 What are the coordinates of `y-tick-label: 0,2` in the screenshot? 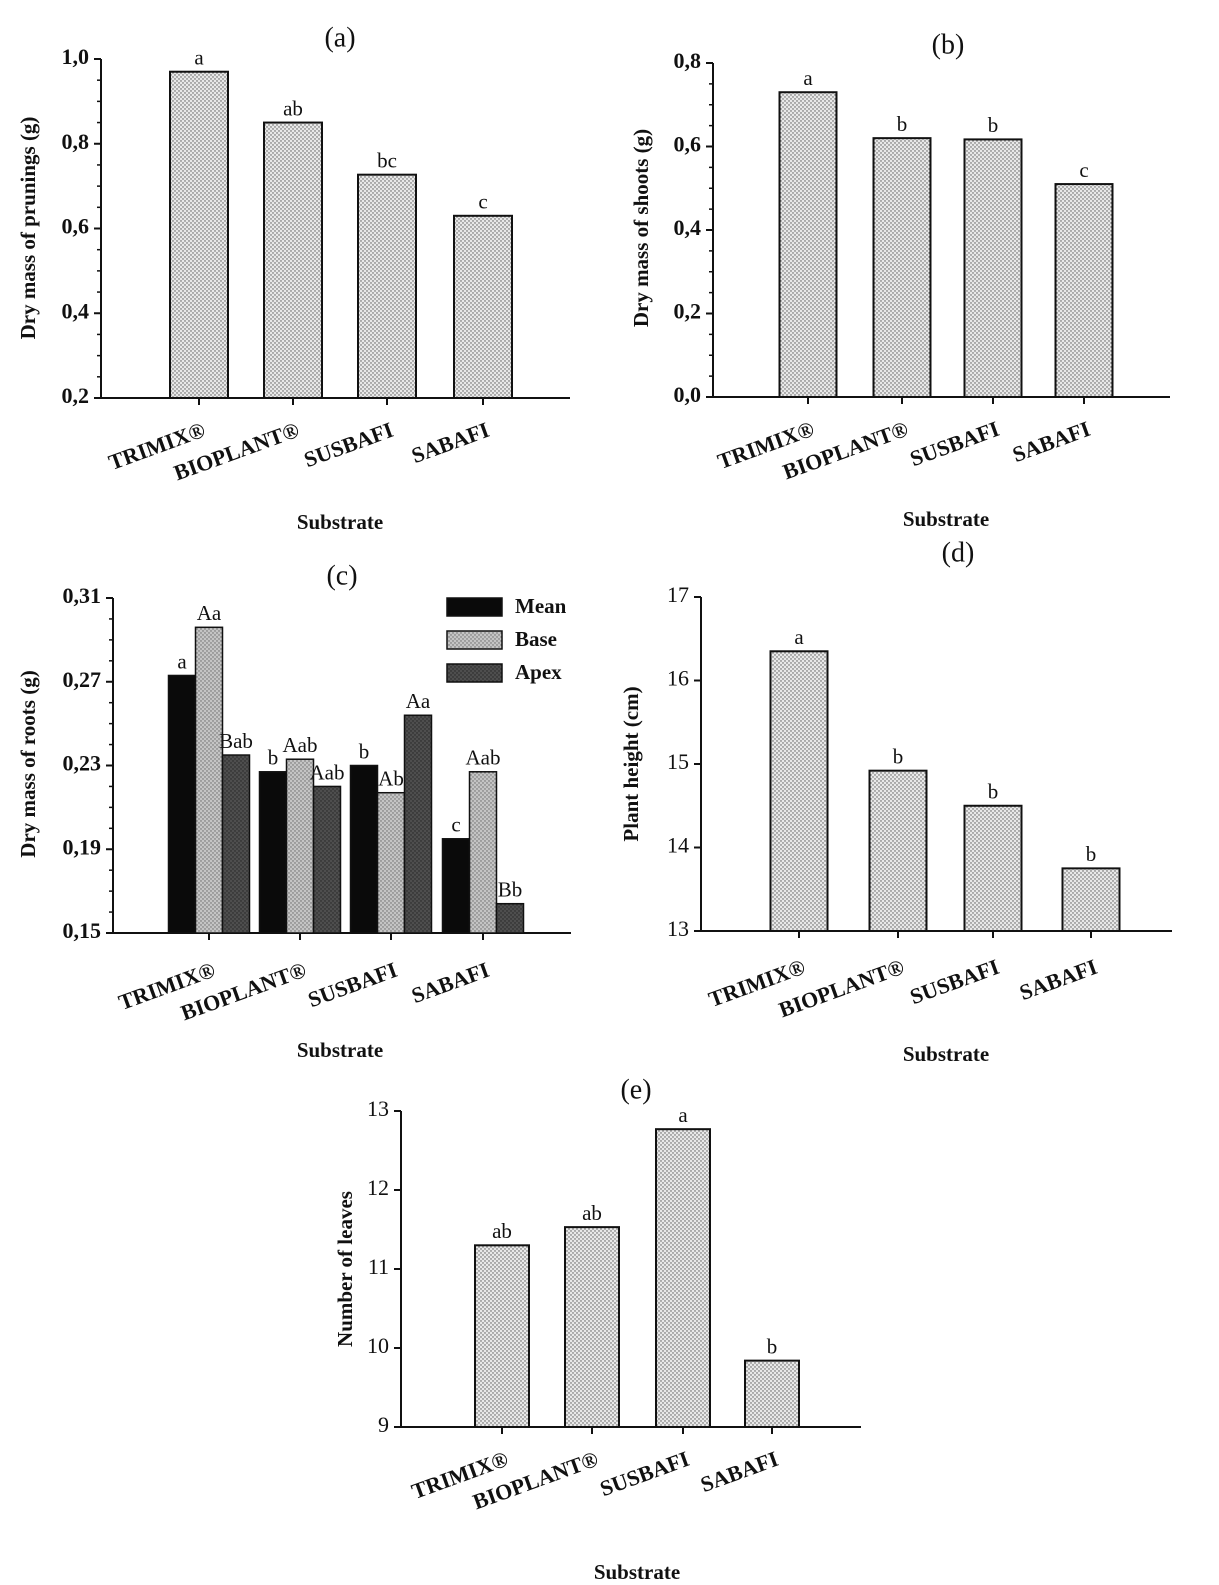 It's located at (688, 311).